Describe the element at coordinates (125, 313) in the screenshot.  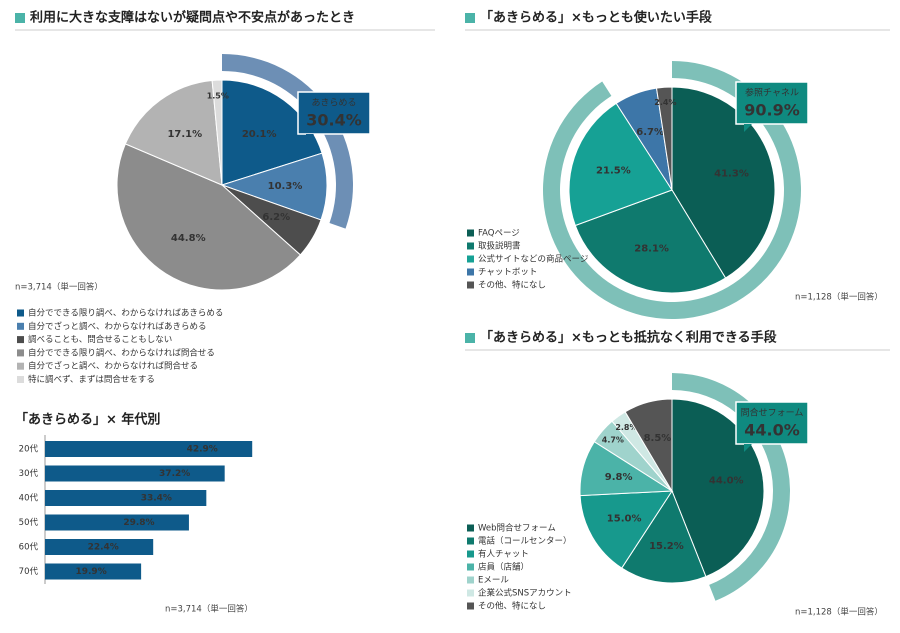
I see `legend-label: 自分でできる限り調べ、わからなければあきらめる` at that location.